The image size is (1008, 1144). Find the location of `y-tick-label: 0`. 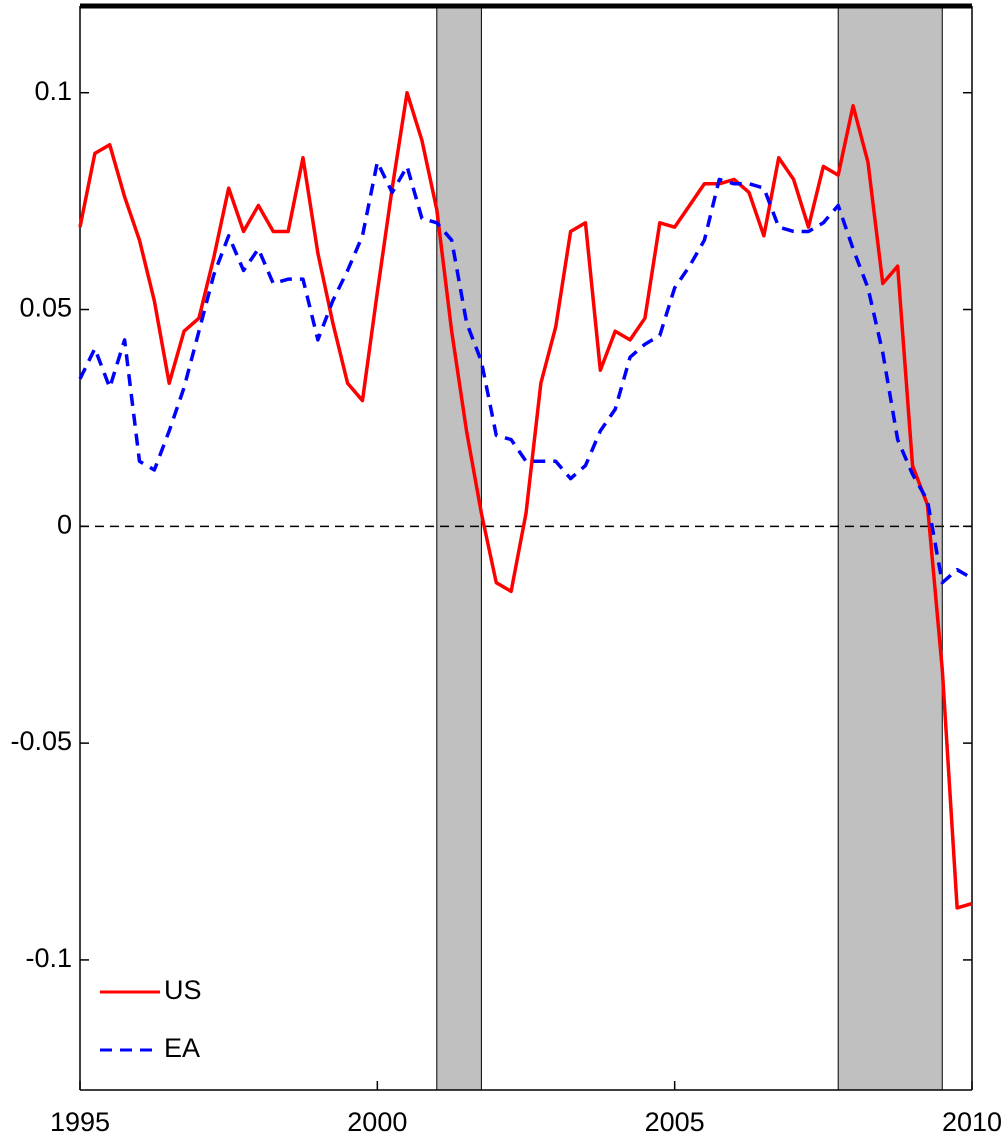

y-tick-label: 0 is located at coordinates (64, 524).